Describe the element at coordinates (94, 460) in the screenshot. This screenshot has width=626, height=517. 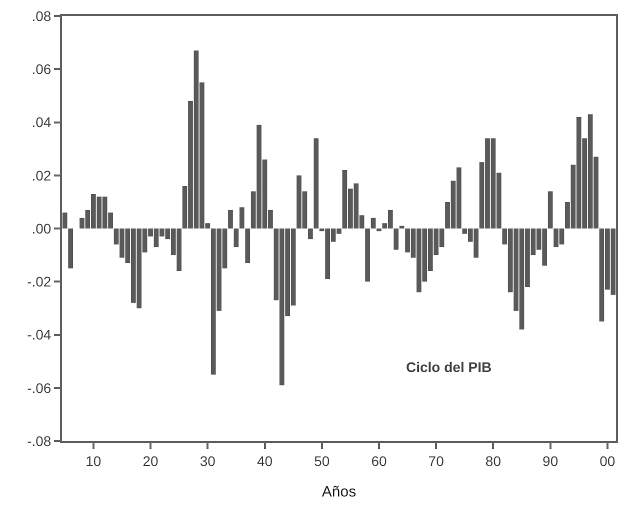
I see `x-tick-label: 10` at that location.